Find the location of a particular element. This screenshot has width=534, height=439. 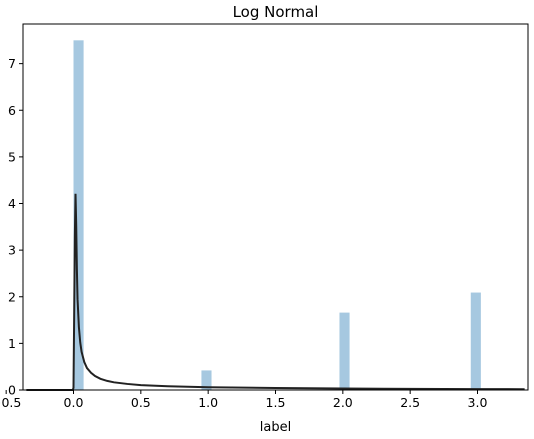

y-tick-label: 7 is located at coordinates (12, 63).